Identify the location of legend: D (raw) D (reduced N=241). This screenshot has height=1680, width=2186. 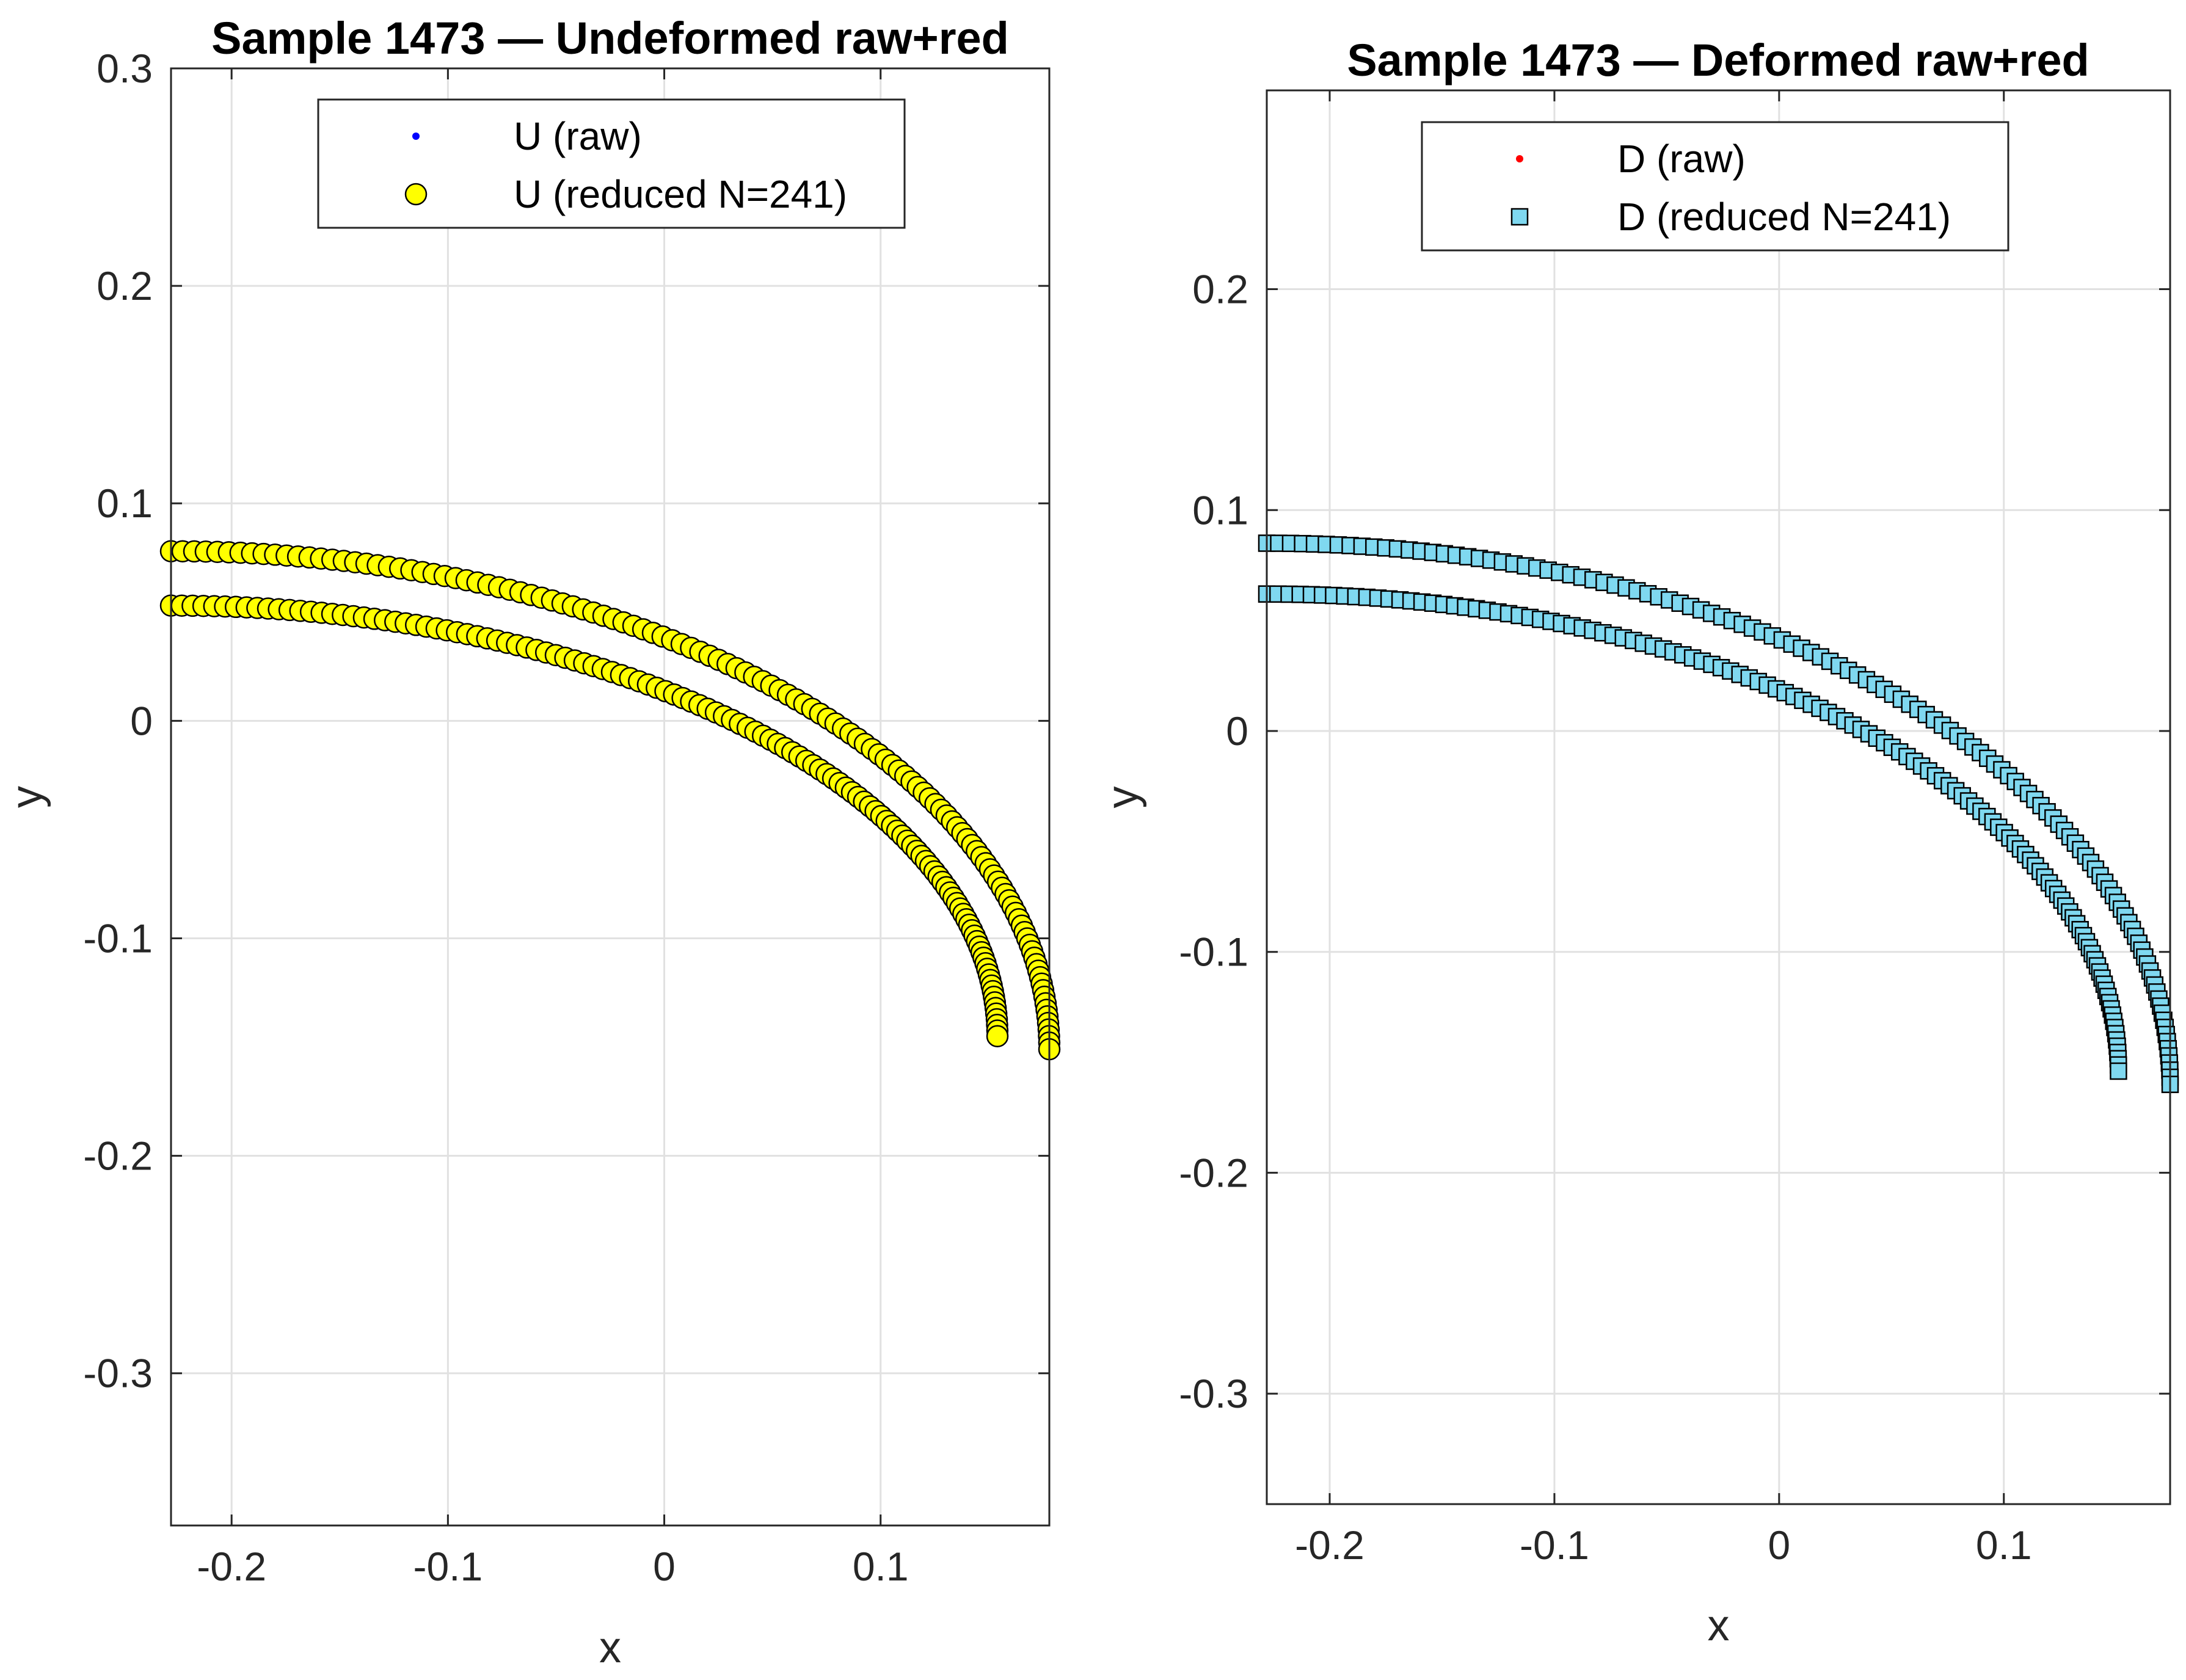
(1715, 186).